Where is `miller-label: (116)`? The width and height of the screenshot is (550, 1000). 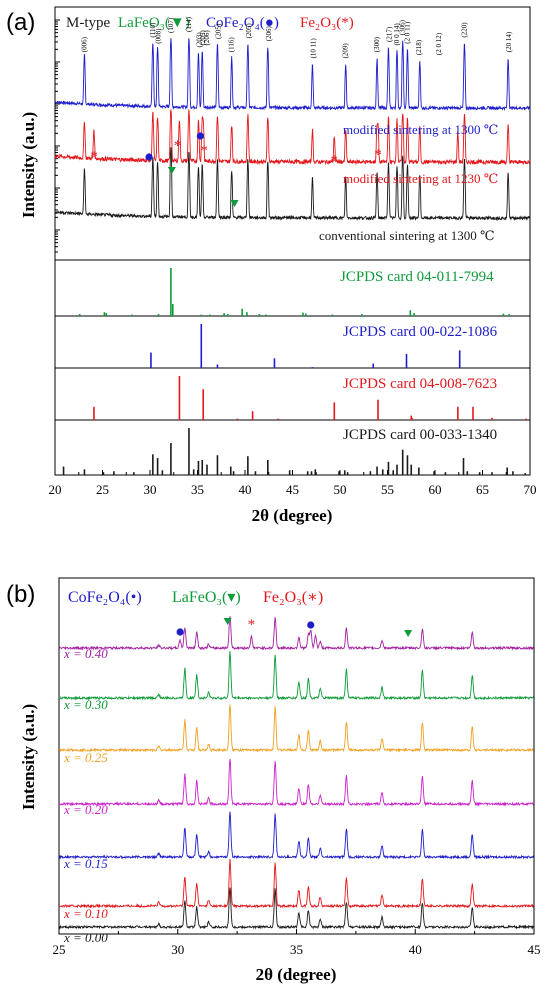 miller-label: (116) is located at coordinates (232, 45).